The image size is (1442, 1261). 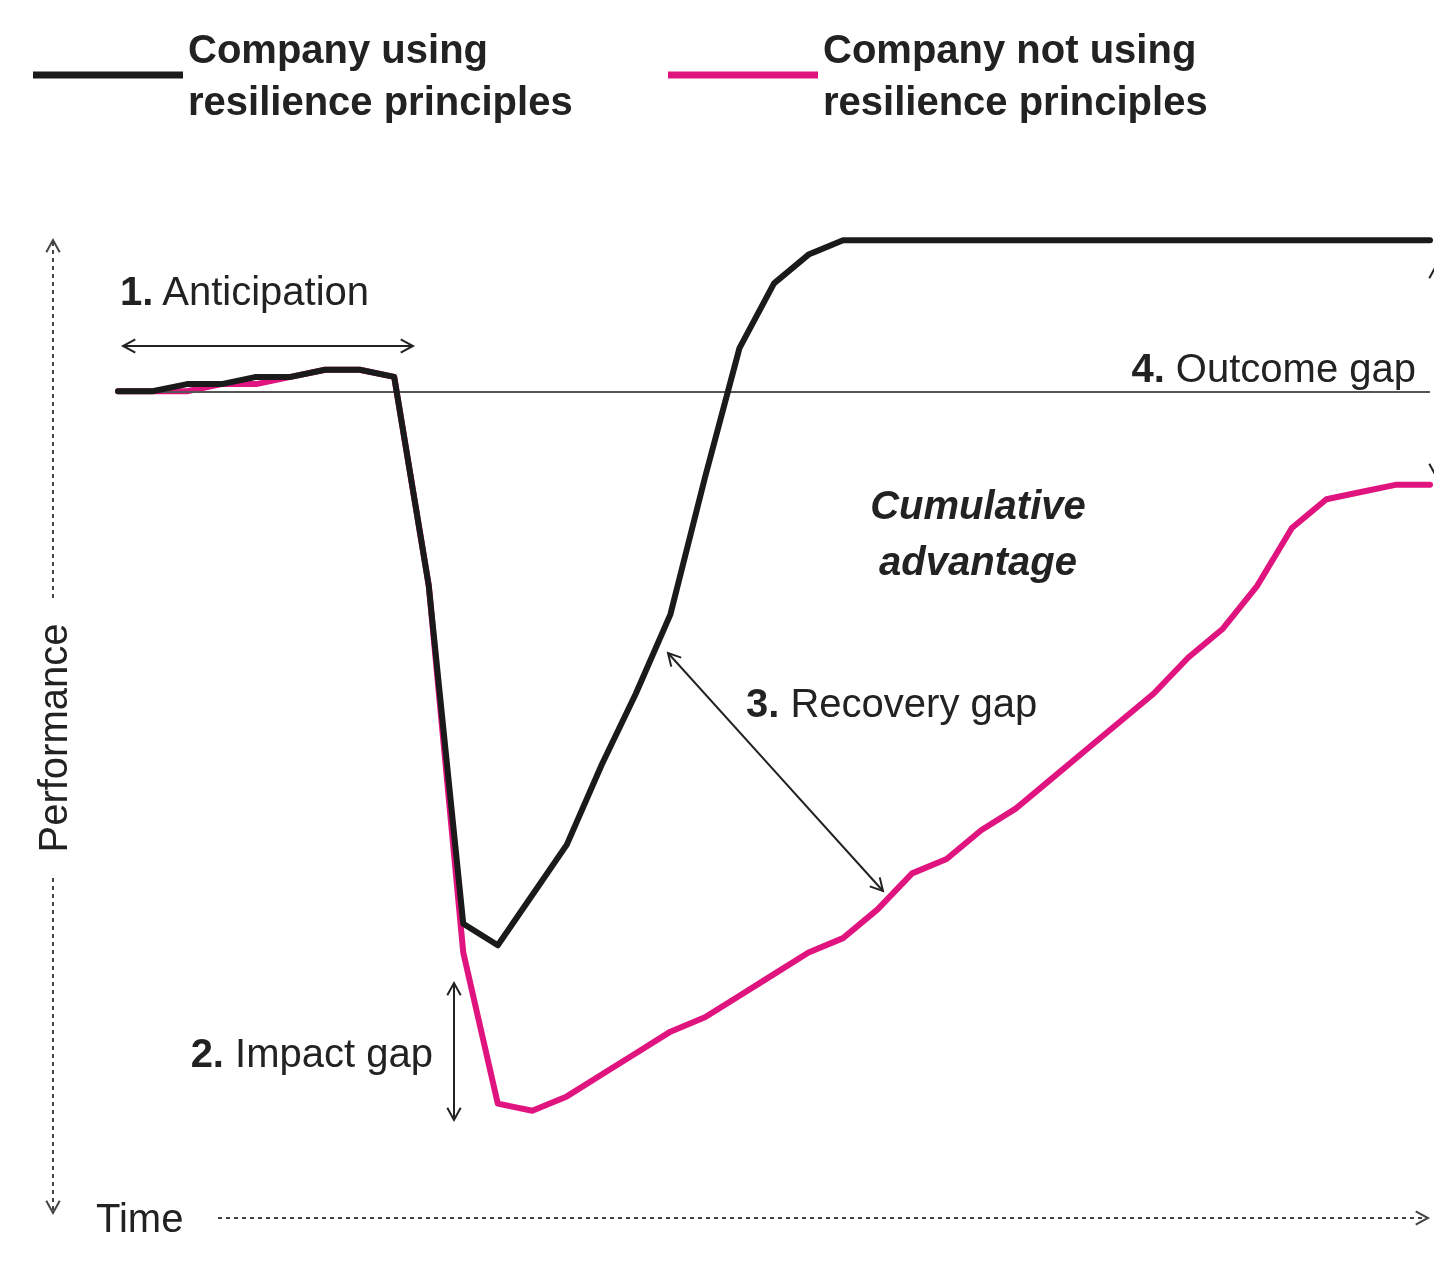 What do you see at coordinates (978, 533) in the screenshot?
I see `annotation: Cumulative advantage` at bounding box center [978, 533].